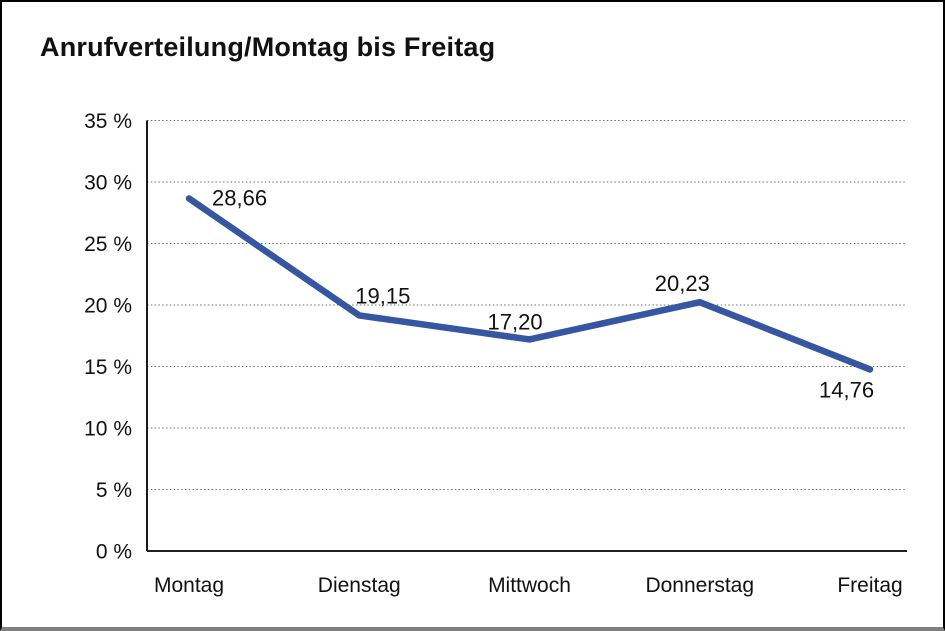 Image resolution: width=945 pixels, height=631 pixels. I want to click on x-category-label: Freitag, so click(869, 585).